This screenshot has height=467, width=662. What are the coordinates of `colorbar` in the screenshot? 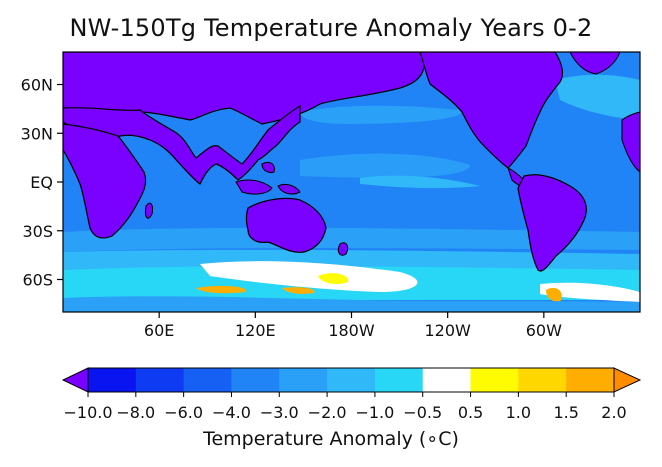 It's located at (351, 380).